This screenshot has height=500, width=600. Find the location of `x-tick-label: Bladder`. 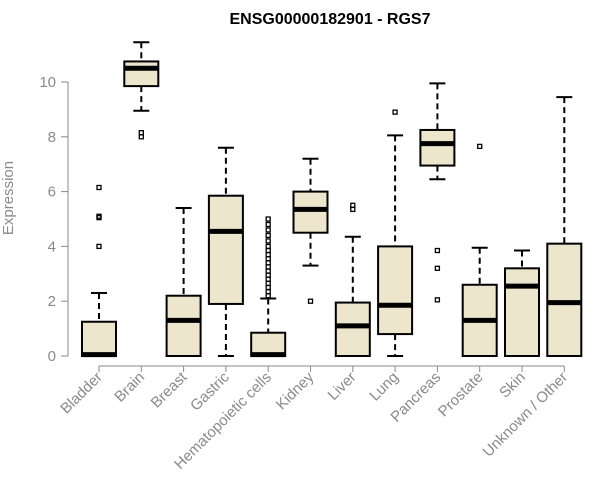

x-tick-label: Bladder is located at coordinates (81, 393).